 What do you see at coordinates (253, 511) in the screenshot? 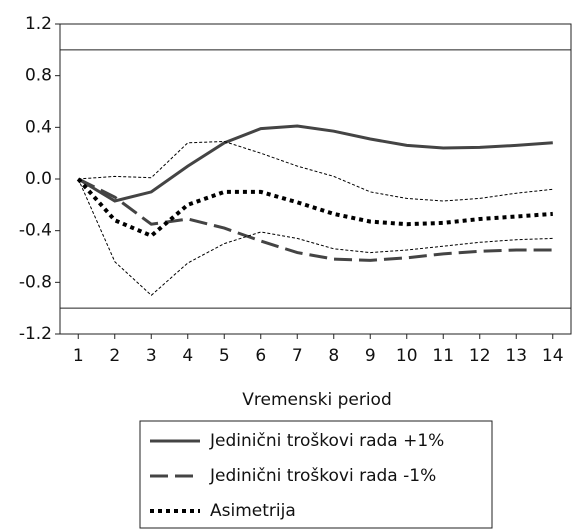
I see `legend-label: Asimetrija` at bounding box center [253, 511].